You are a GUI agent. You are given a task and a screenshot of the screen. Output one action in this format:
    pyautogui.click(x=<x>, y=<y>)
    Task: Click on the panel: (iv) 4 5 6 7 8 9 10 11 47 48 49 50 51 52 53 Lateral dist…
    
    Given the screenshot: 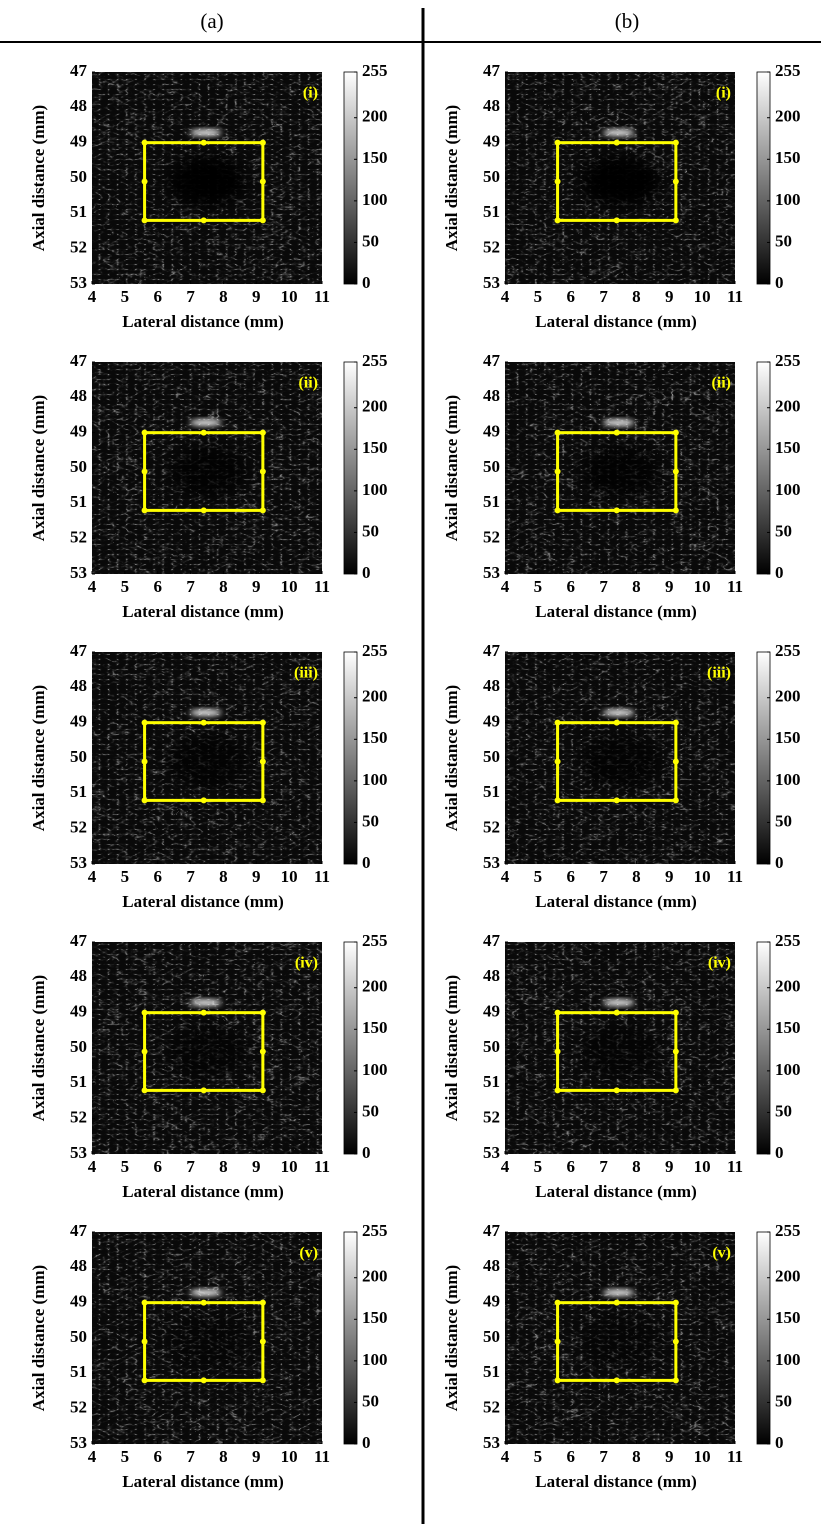 What is the action you would take?
    pyautogui.click(x=208, y=1066)
    